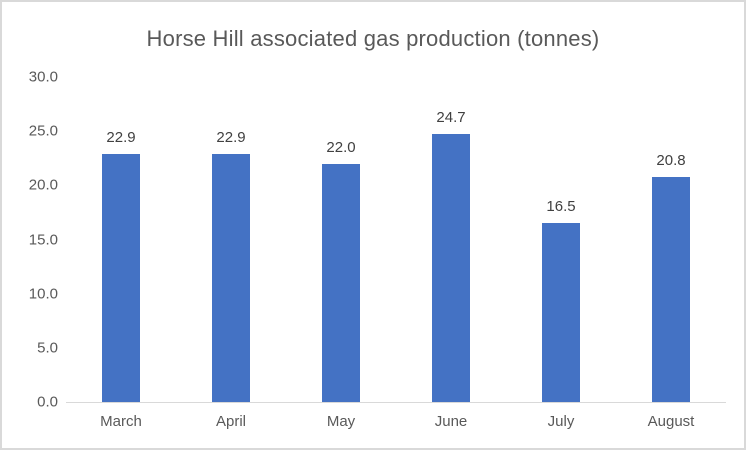 This screenshot has height=450, width=746. What do you see at coordinates (231, 278) in the screenshot?
I see `bar-april` at bounding box center [231, 278].